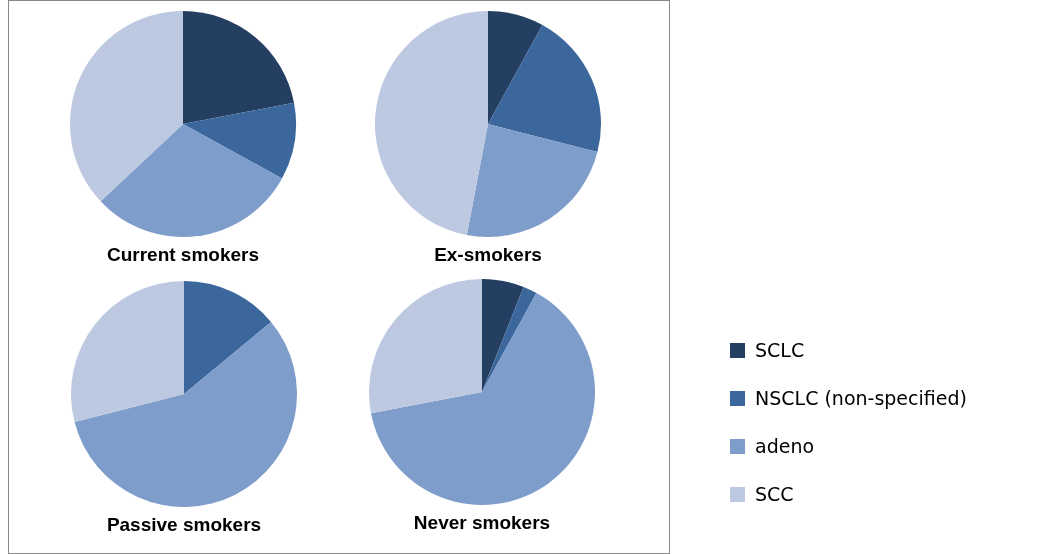 The height and width of the screenshot is (554, 1040). Describe the element at coordinates (785, 446) in the screenshot. I see `legend-label: adeno` at that location.